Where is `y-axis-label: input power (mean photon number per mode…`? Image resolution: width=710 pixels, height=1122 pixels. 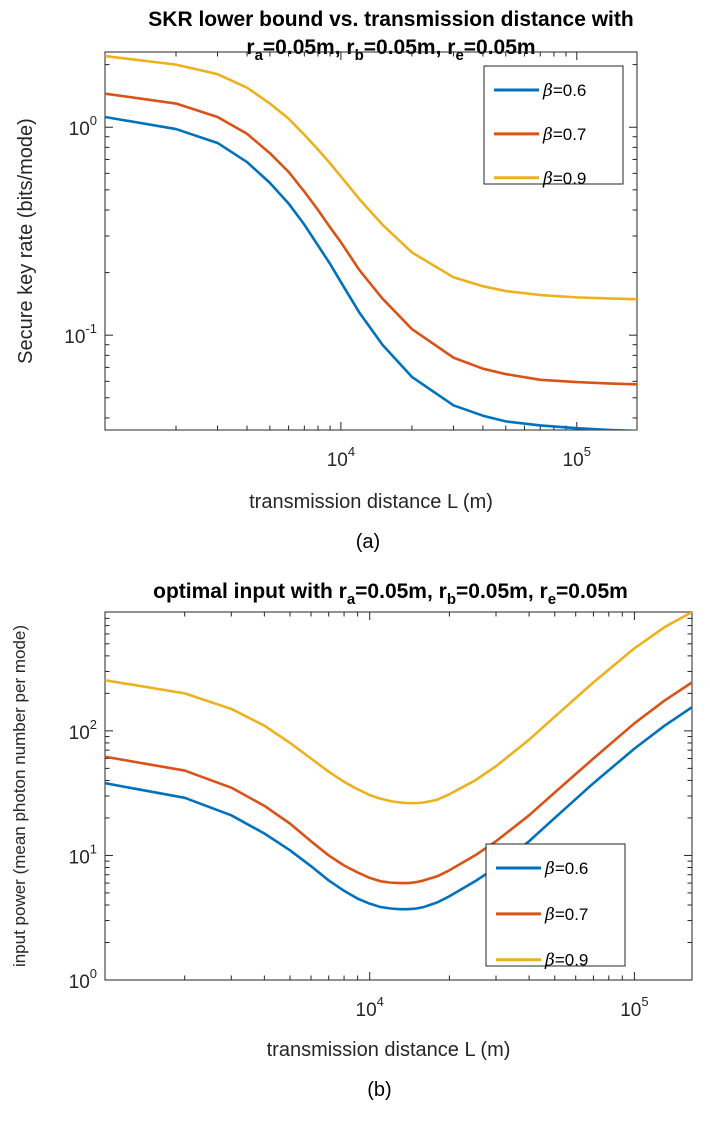
y-axis-label: input power (mean photon number per mode… is located at coordinates (19, 796).